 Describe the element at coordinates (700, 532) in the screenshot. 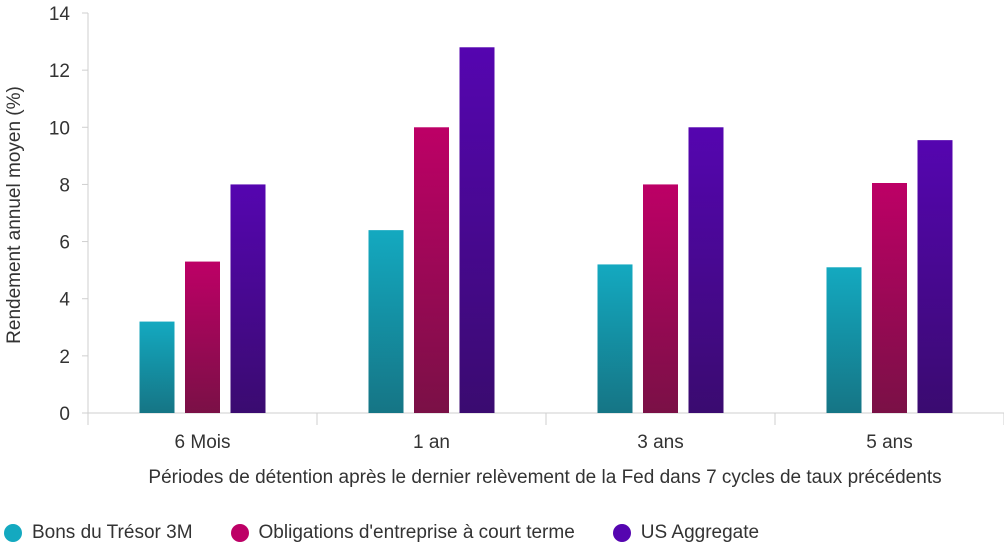

I see `legend-label-aggregate: US Aggregate` at that location.